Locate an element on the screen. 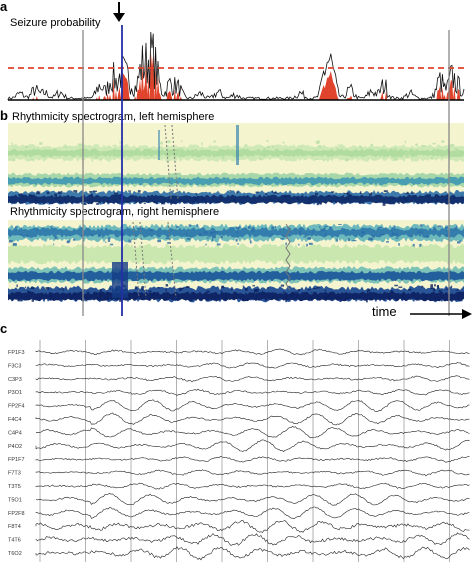 This screenshot has width=474, height=563. eeg-channel-label: F4C4 is located at coordinates (14, 420).